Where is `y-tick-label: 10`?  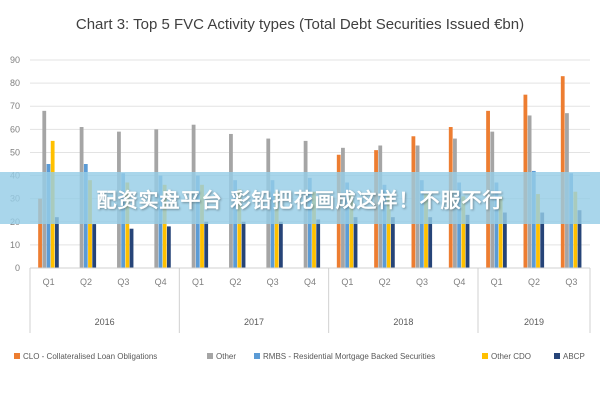
y-tick-label: 10 is located at coordinates (15, 245).